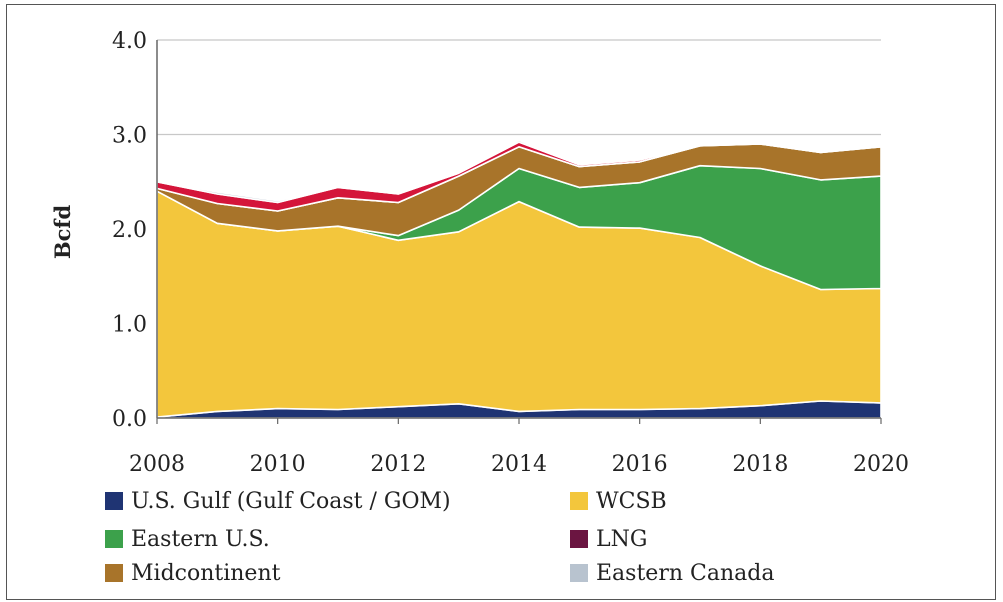  I want to click on y-axis-label: Bcfd, so click(62, 232).